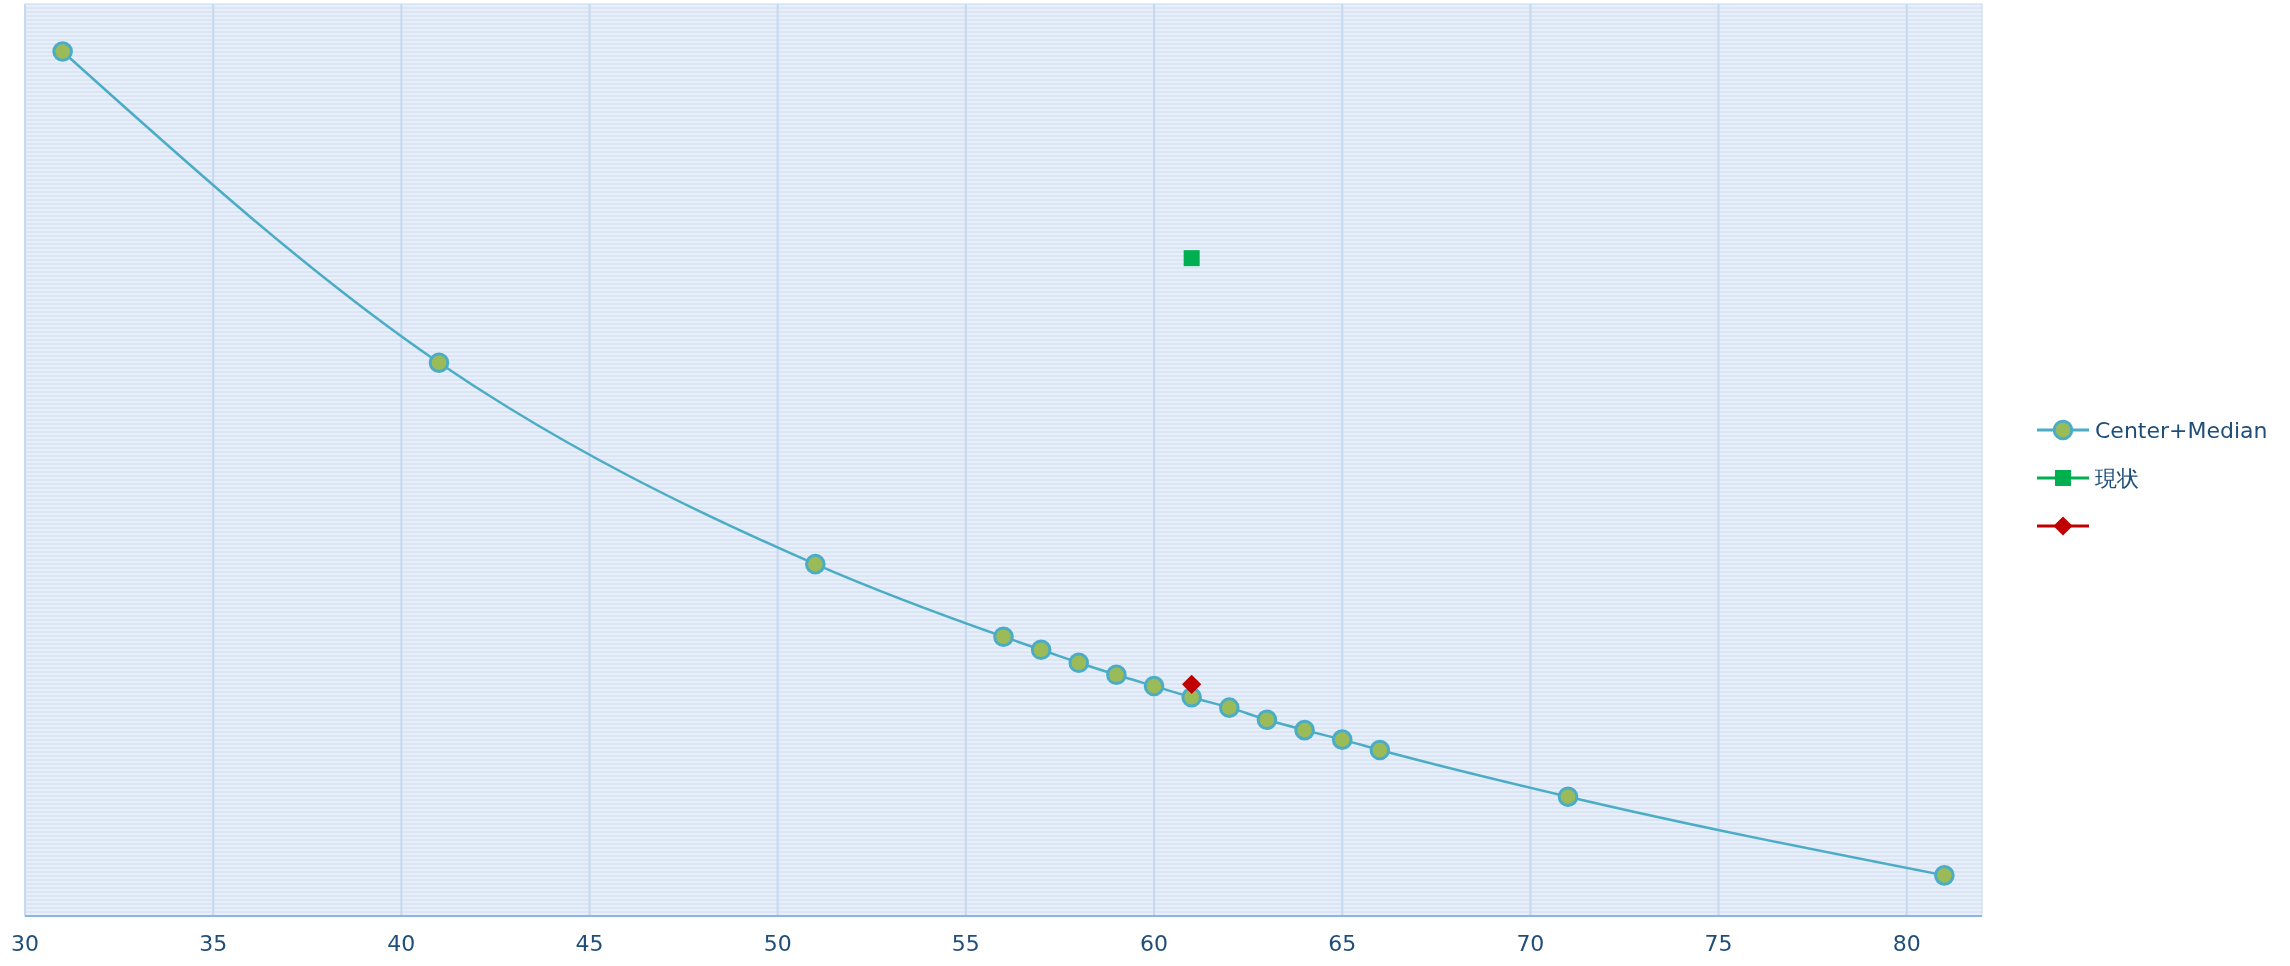 This screenshot has width=2290, height=966. Describe the element at coordinates (1342, 943) in the screenshot. I see `x-tick-label: 65` at that location.